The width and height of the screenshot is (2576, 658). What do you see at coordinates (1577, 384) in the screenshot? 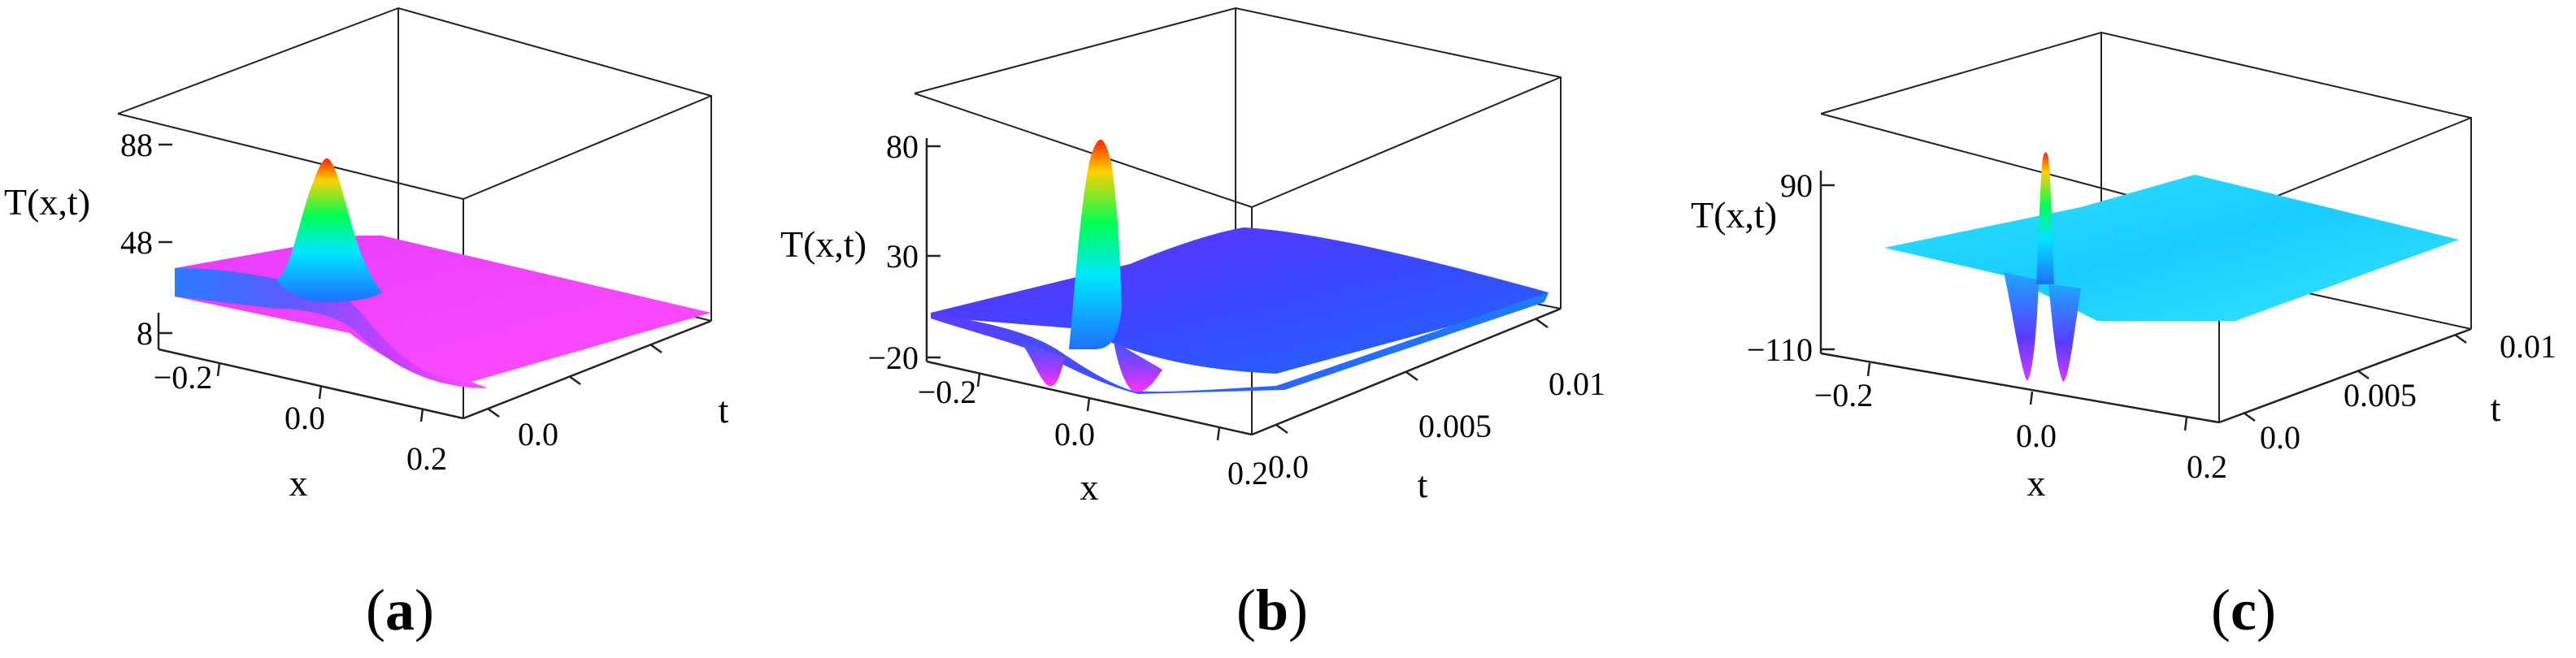
I see `panel-b-t-tick: 0.01` at bounding box center [1577, 384].